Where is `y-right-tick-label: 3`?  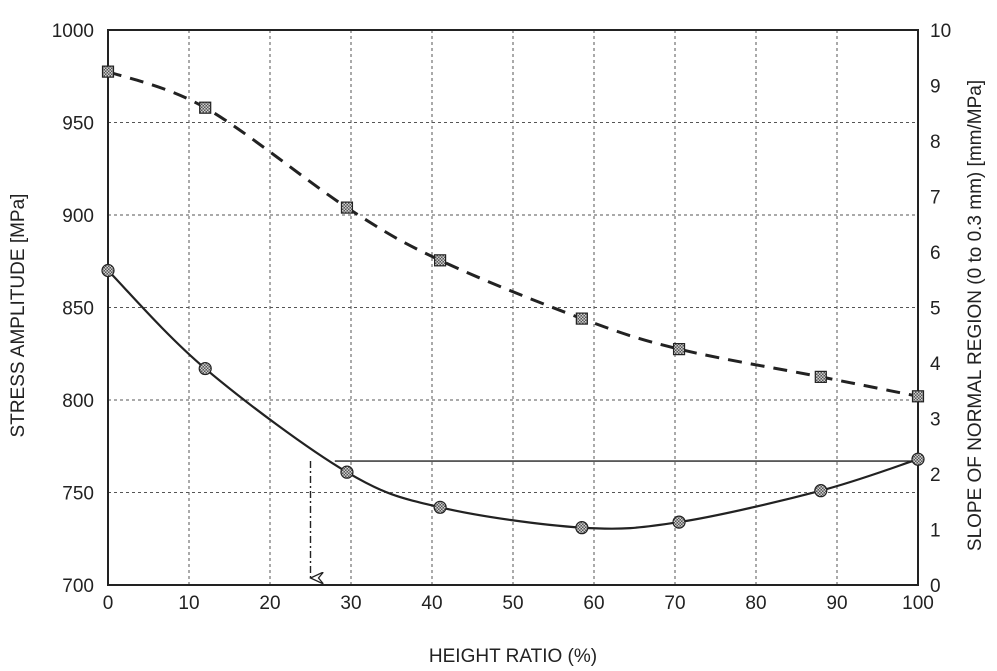
y-right-tick-label: 3 is located at coordinates (935, 420).